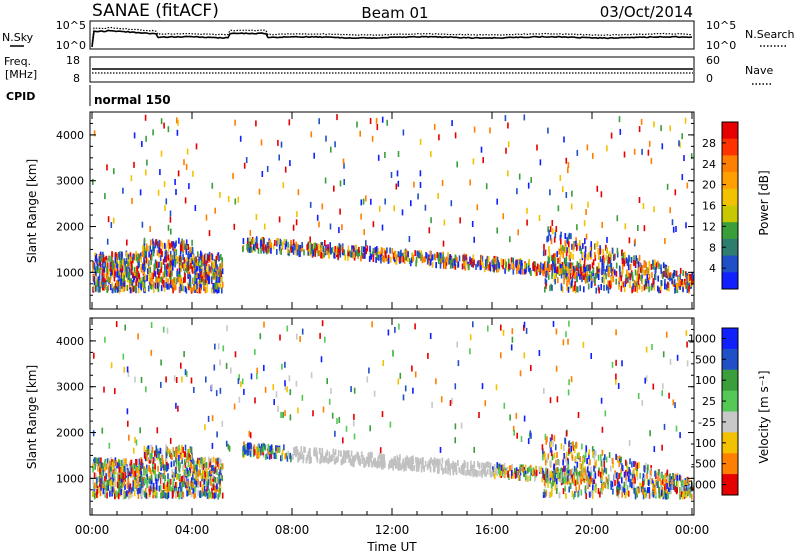 The width and height of the screenshot is (800, 554). I want to click on cpid-label: CPID, so click(20, 96).